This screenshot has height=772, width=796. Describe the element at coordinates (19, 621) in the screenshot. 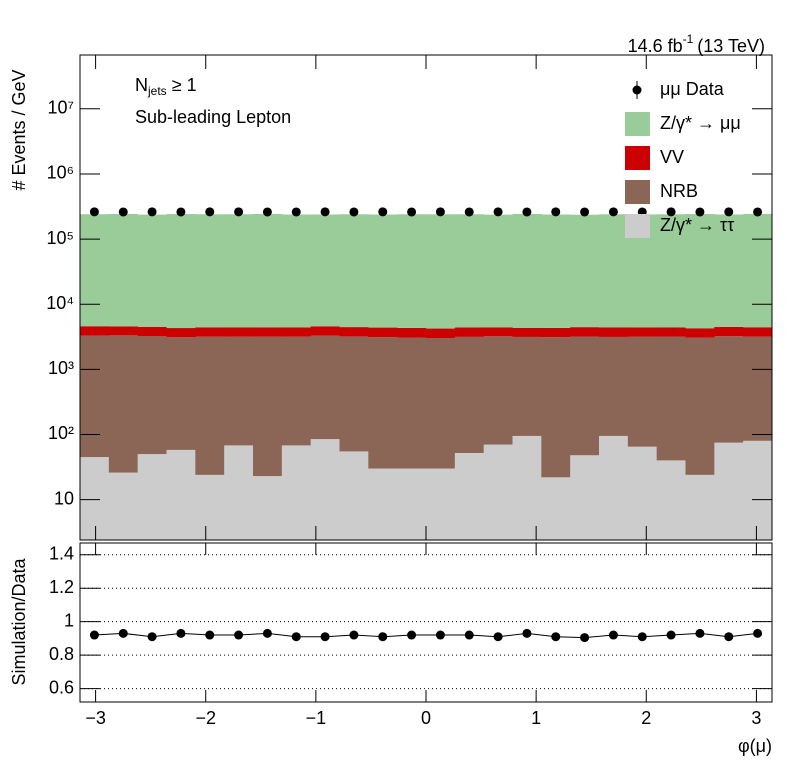

I see `ratio-y-axis-title: Simulation/Data` at that location.